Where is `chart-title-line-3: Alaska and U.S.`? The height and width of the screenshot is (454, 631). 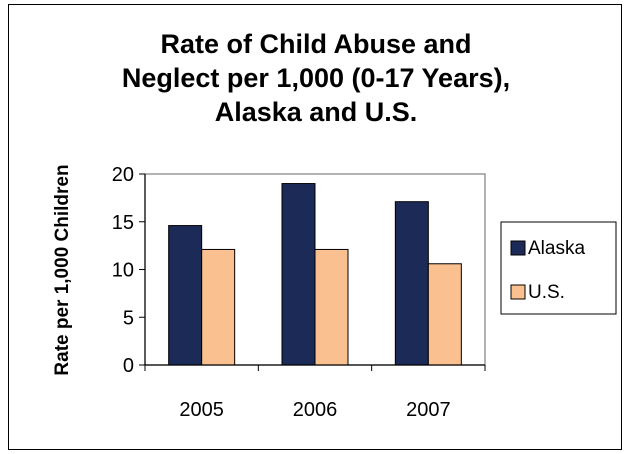
chart-title-line-3: Alaska and U.S. is located at coordinates (316, 112).